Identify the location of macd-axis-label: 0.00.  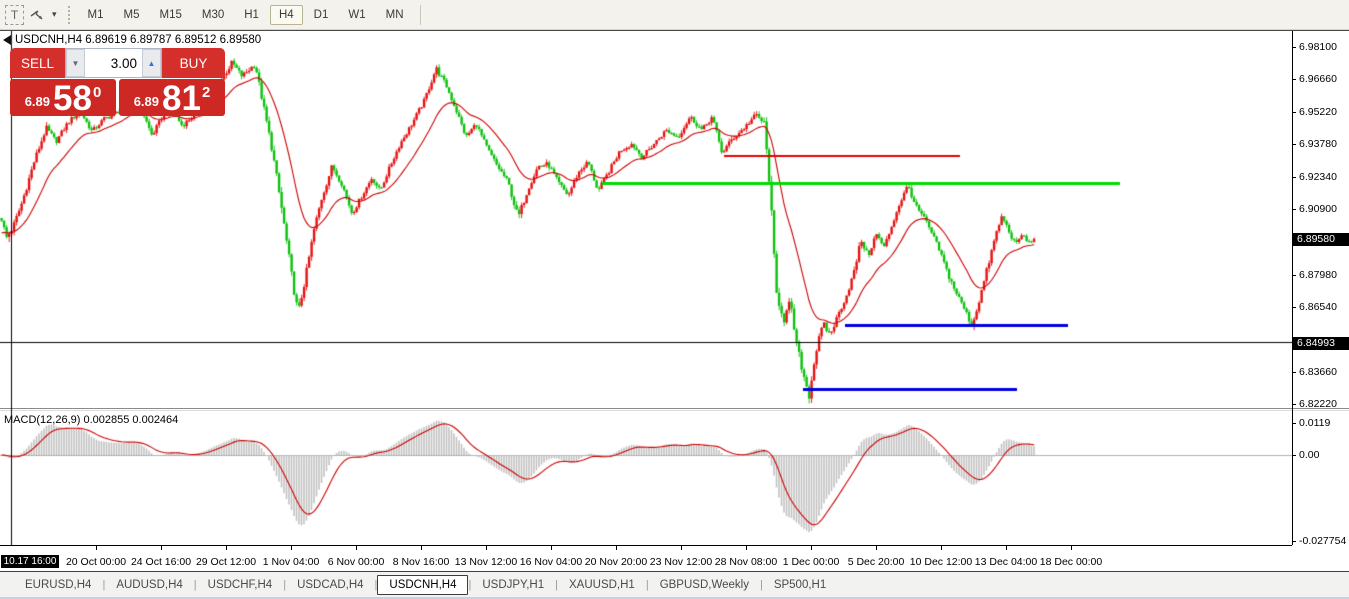
(1309, 455).